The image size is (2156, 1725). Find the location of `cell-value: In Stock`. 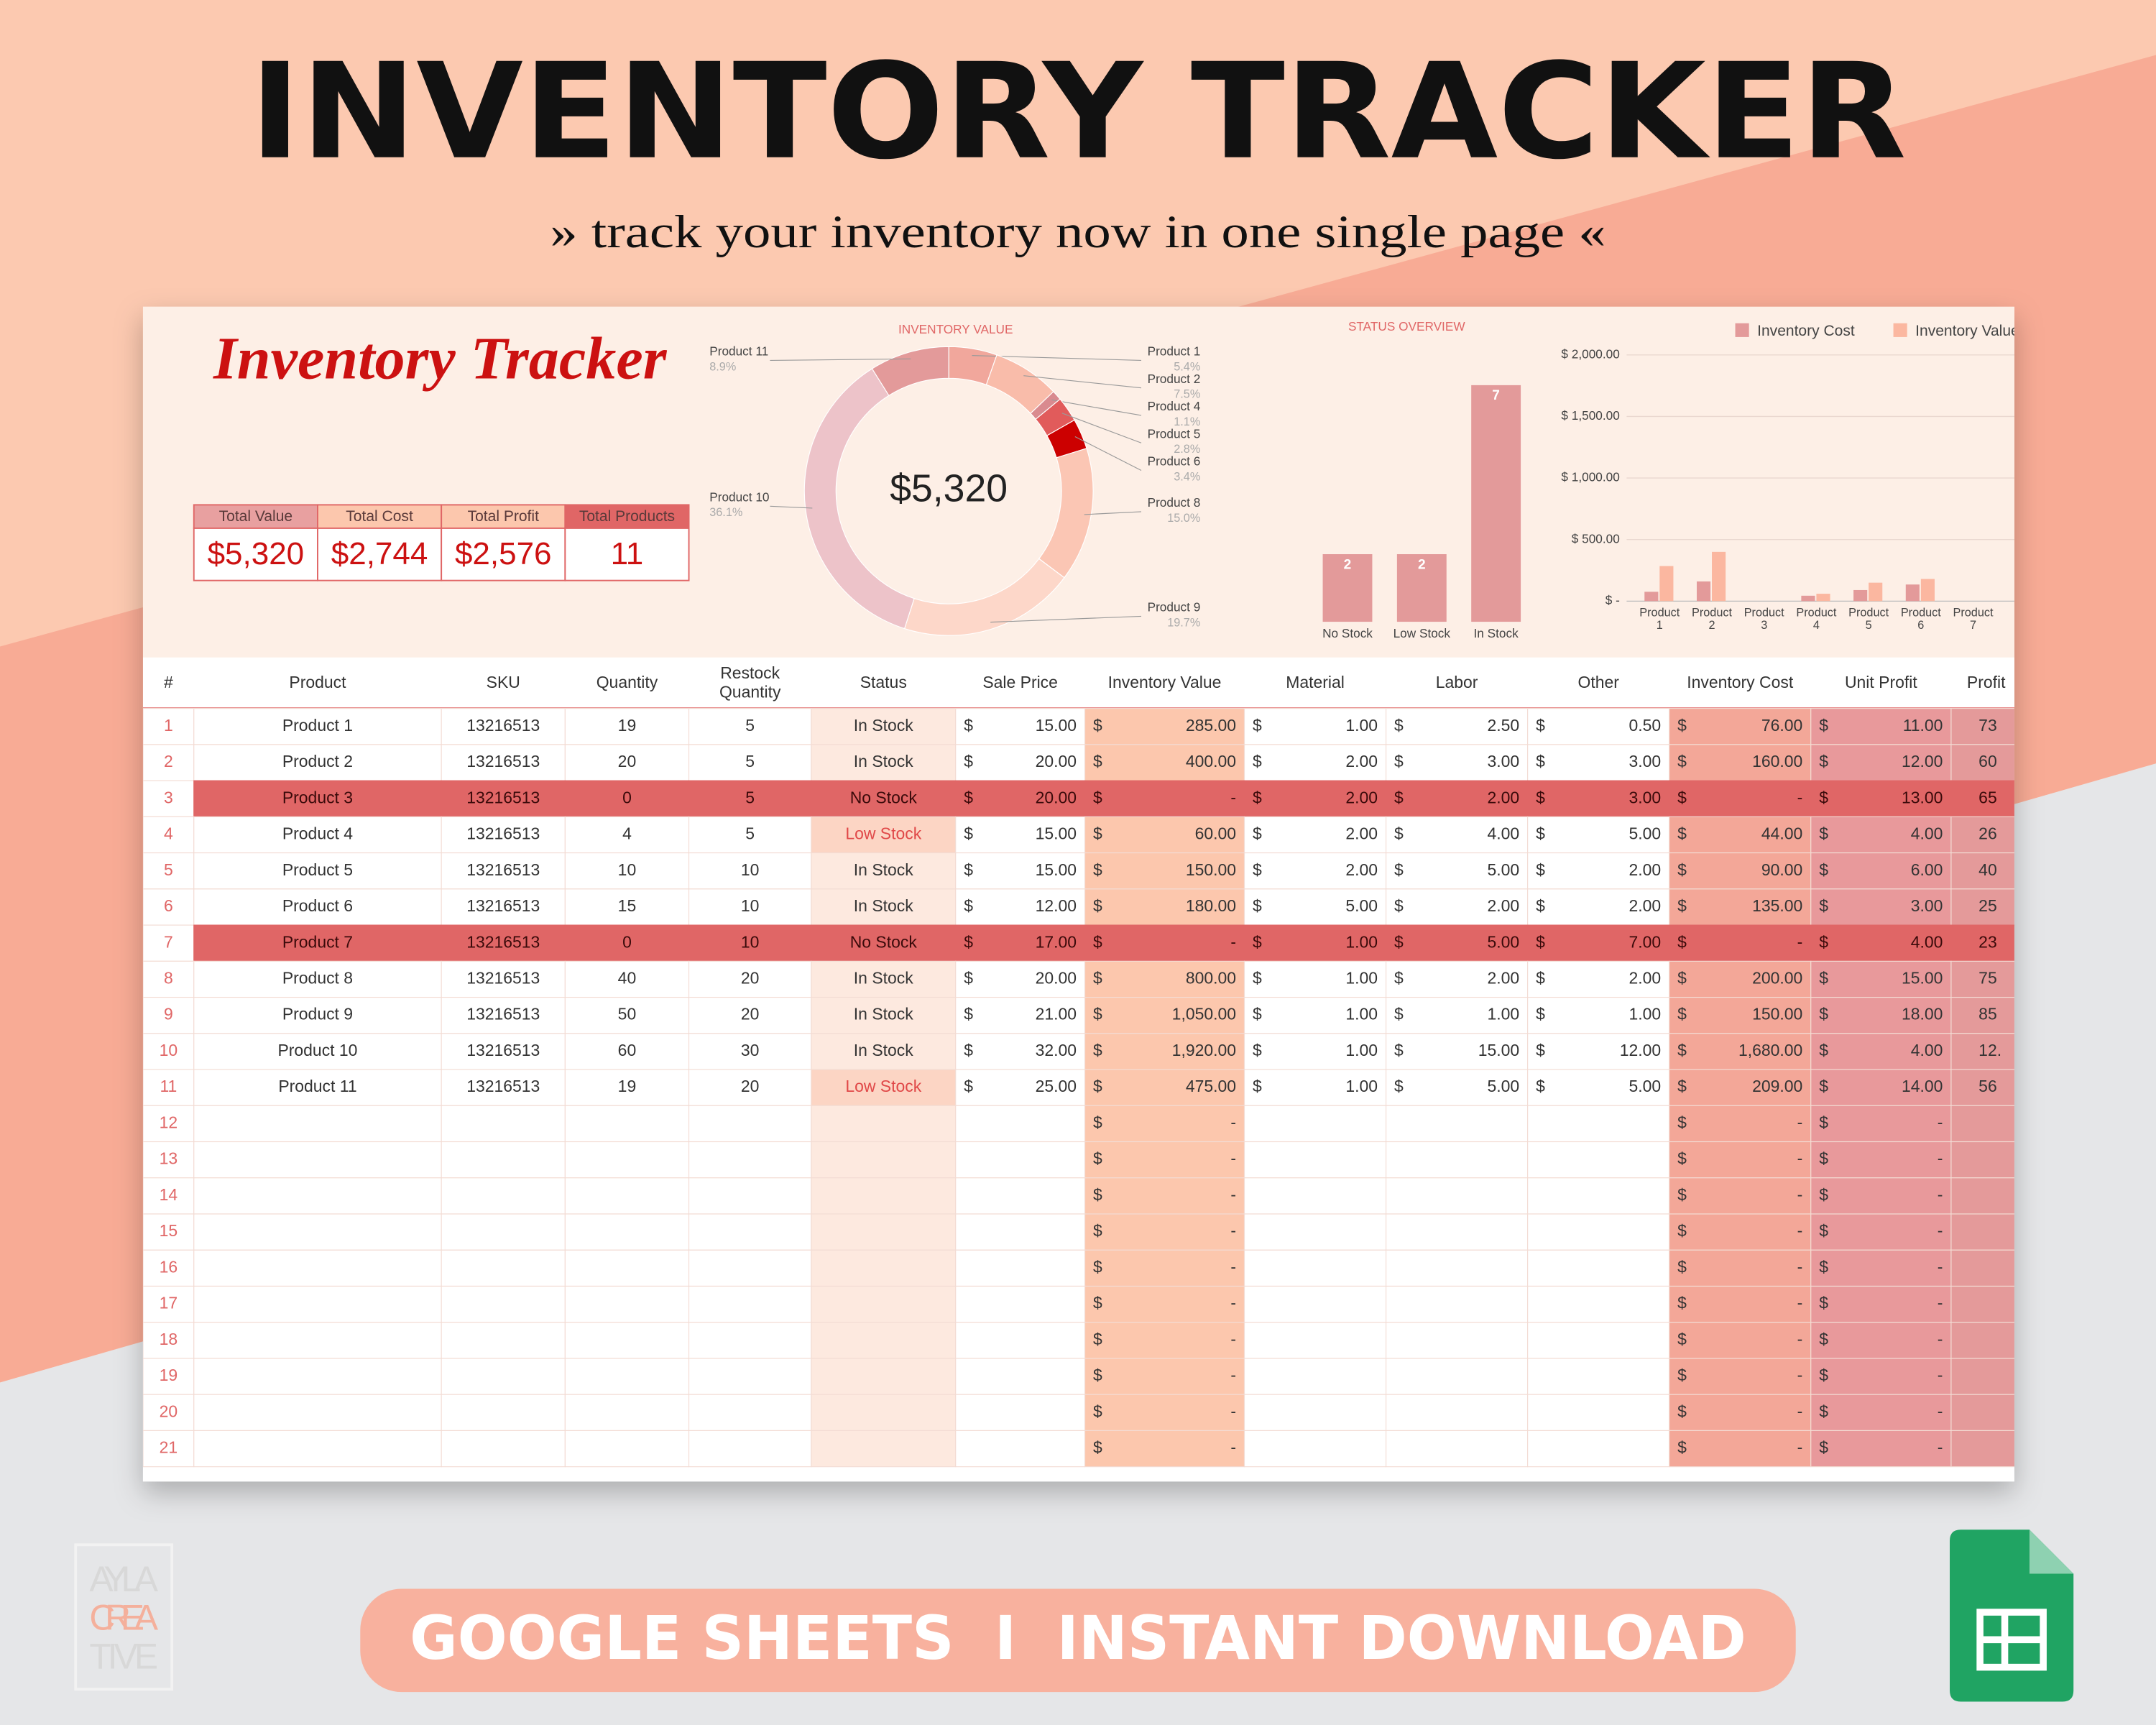

cell-value: In Stock is located at coordinates (884, 761).